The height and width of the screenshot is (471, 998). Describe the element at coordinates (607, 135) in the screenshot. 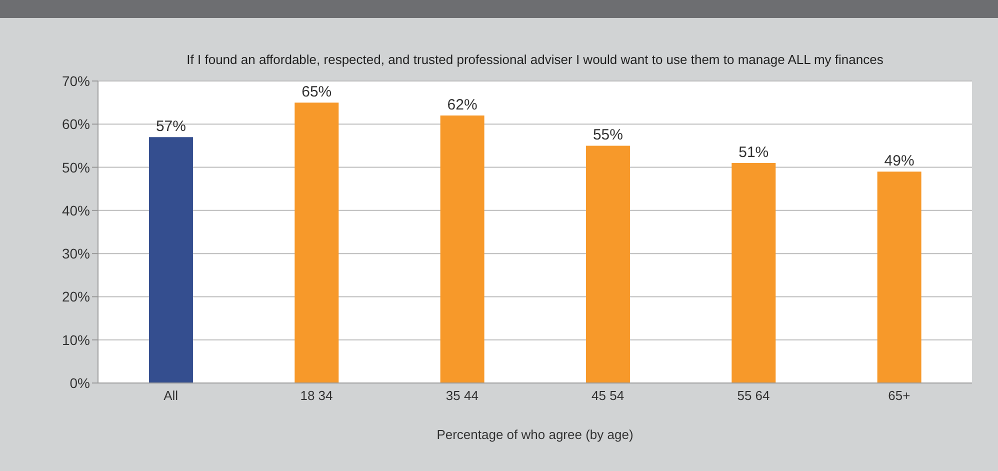

I see `data-label: 55%` at that location.